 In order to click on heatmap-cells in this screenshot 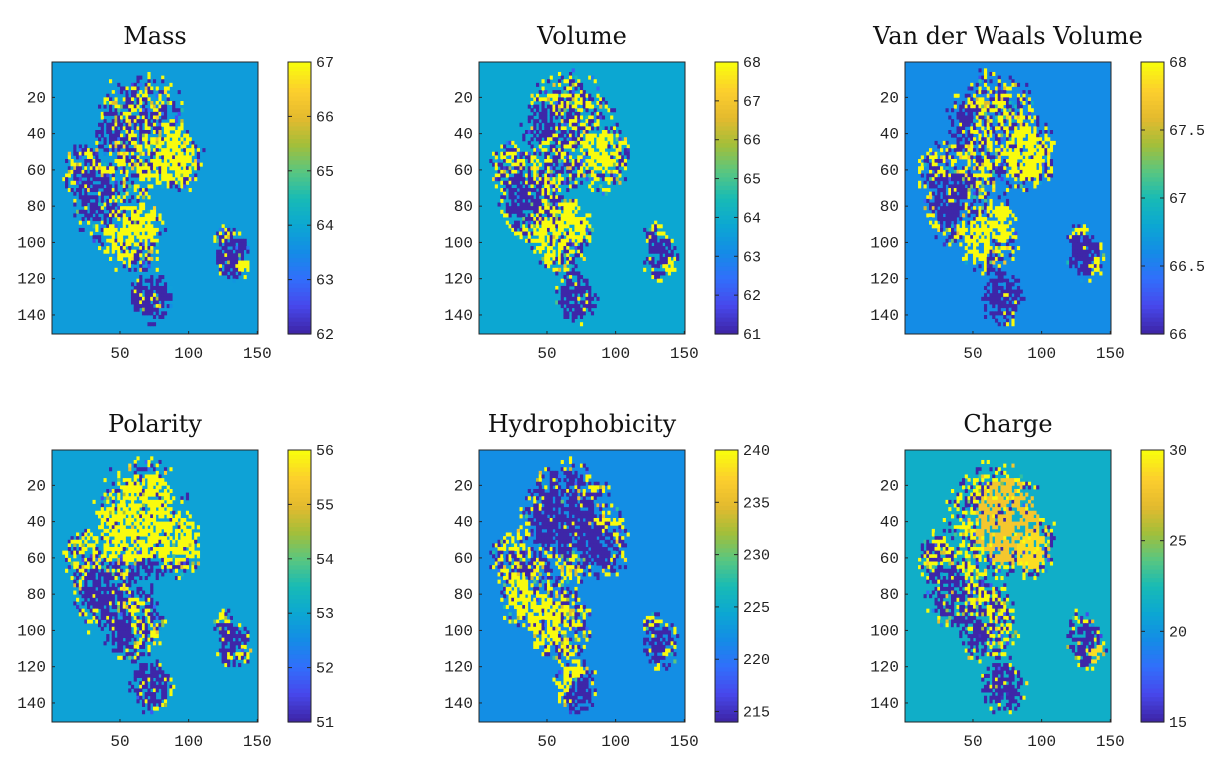, I will do `click(1012, 197)`.